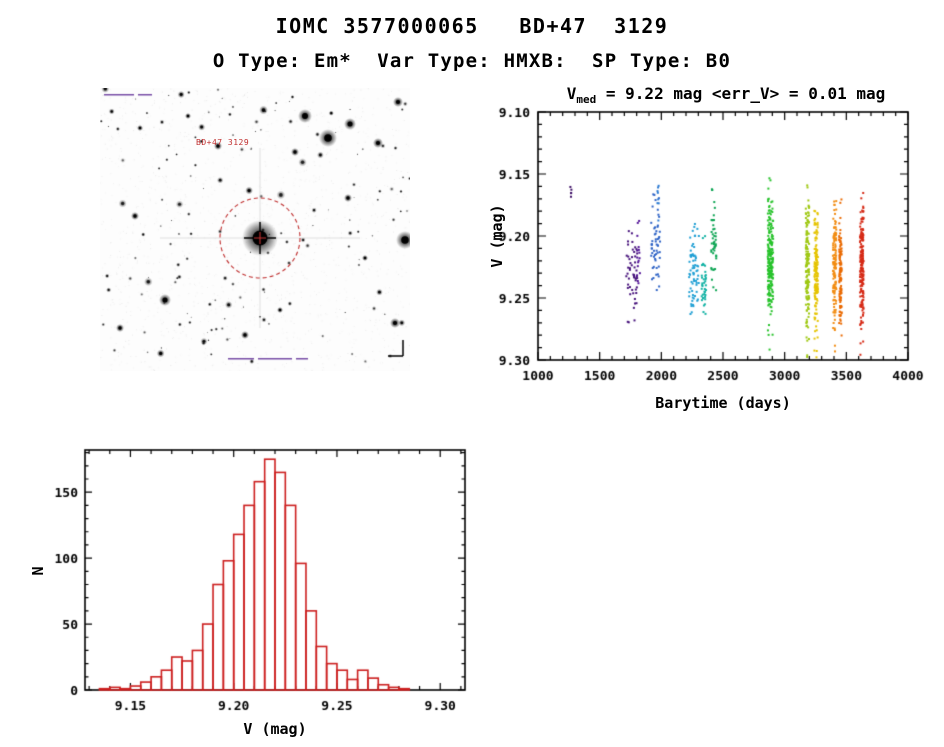 The width and height of the screenshot is (944, 747). Describe the element at coordinates (586, 100) in the screenshot. I see `lightcurve-title-subscript: med` at that location.